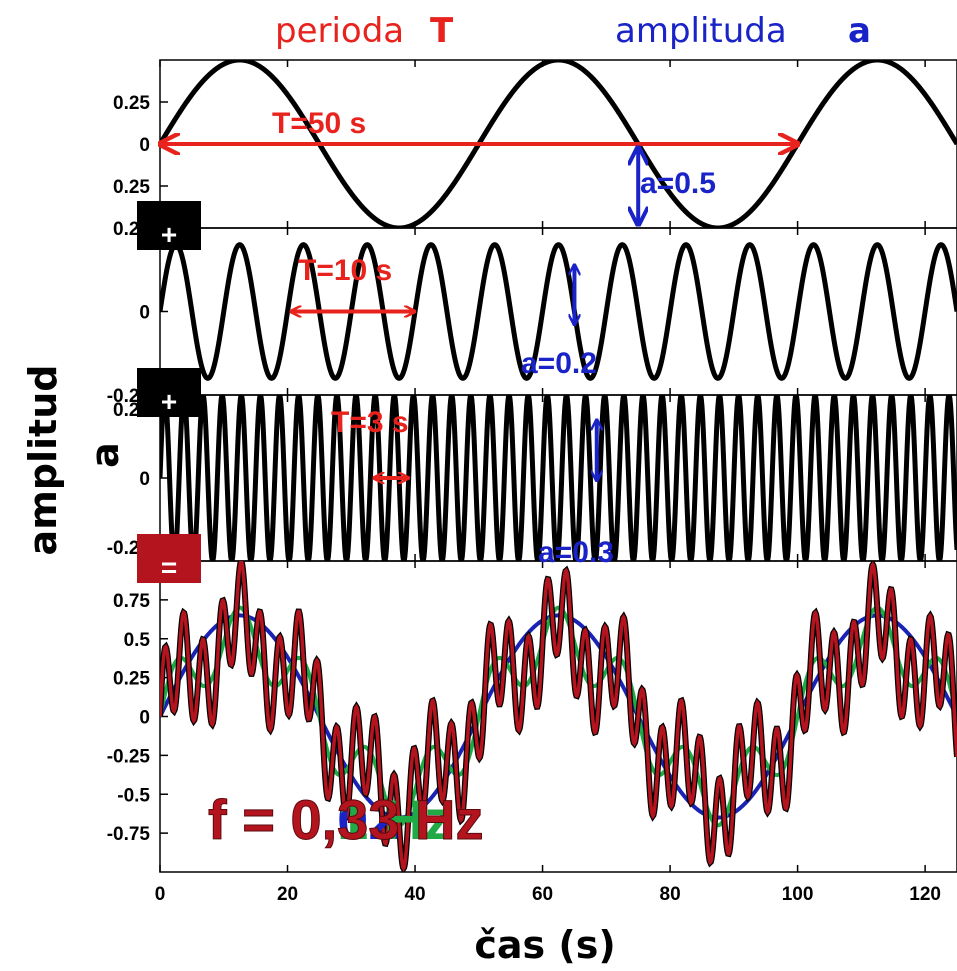 The width and height of the screenshot is (957, 971). Describe the element at coordinates (559, 363) in the screenshot. I see `amplitude-label-2: a=0.2` at that location.